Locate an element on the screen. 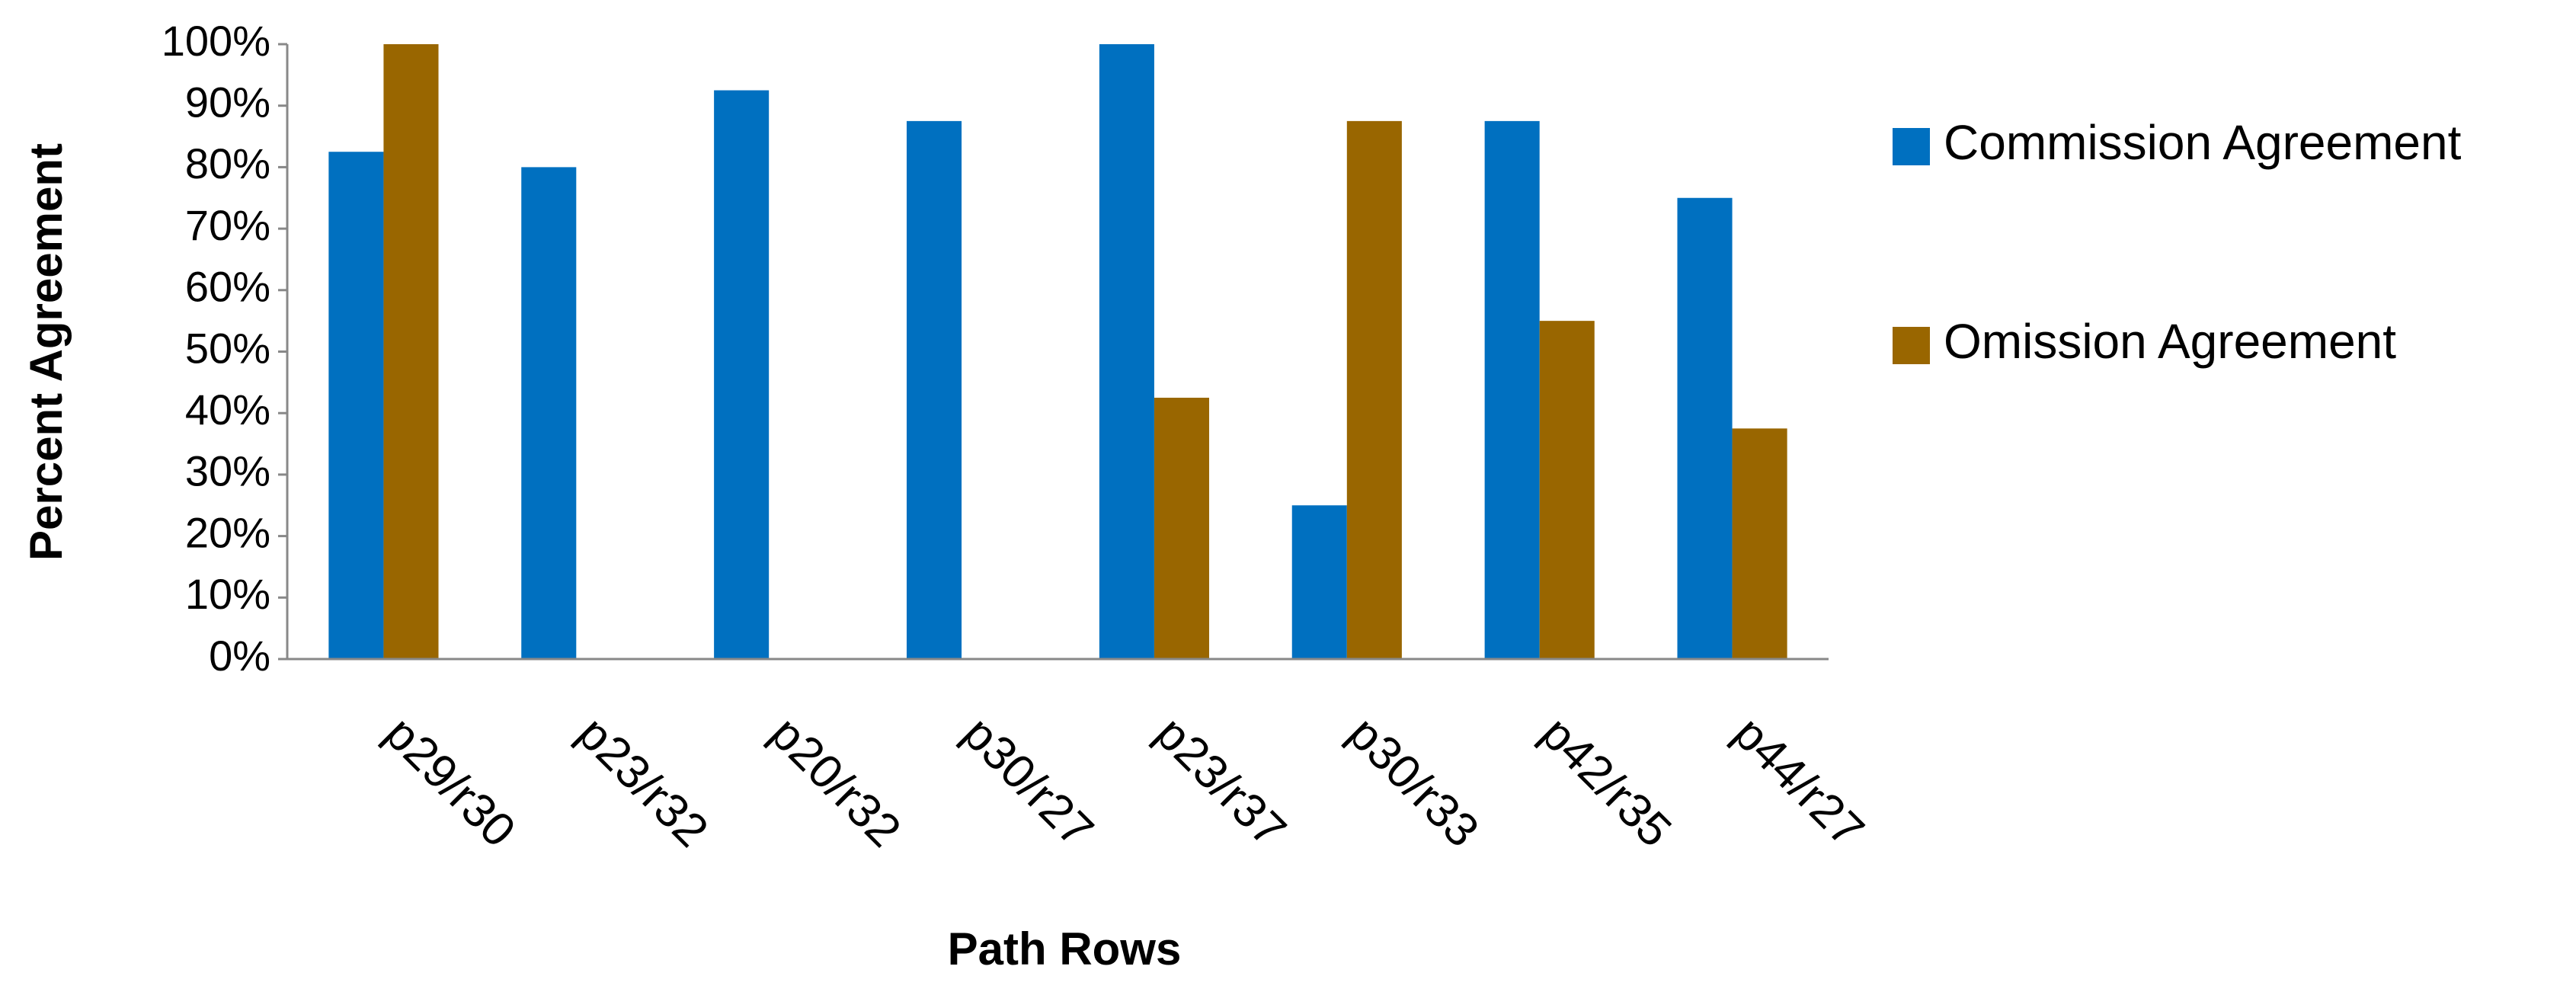 The width and height of the screenshot is (2576, 992). x-tick-label: p29/r30 is located at coordinates (450, 782).